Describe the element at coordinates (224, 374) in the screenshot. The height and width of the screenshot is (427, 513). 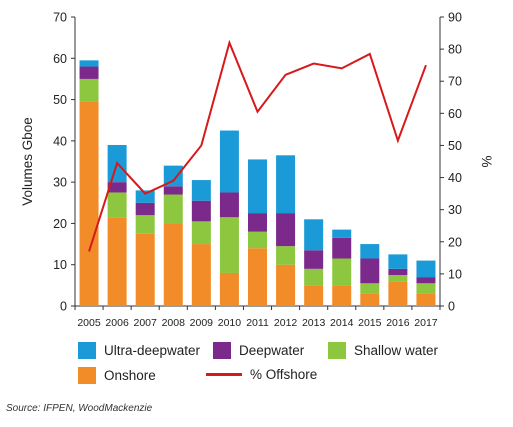
I see `legend-line-offshore-pct` at that location.